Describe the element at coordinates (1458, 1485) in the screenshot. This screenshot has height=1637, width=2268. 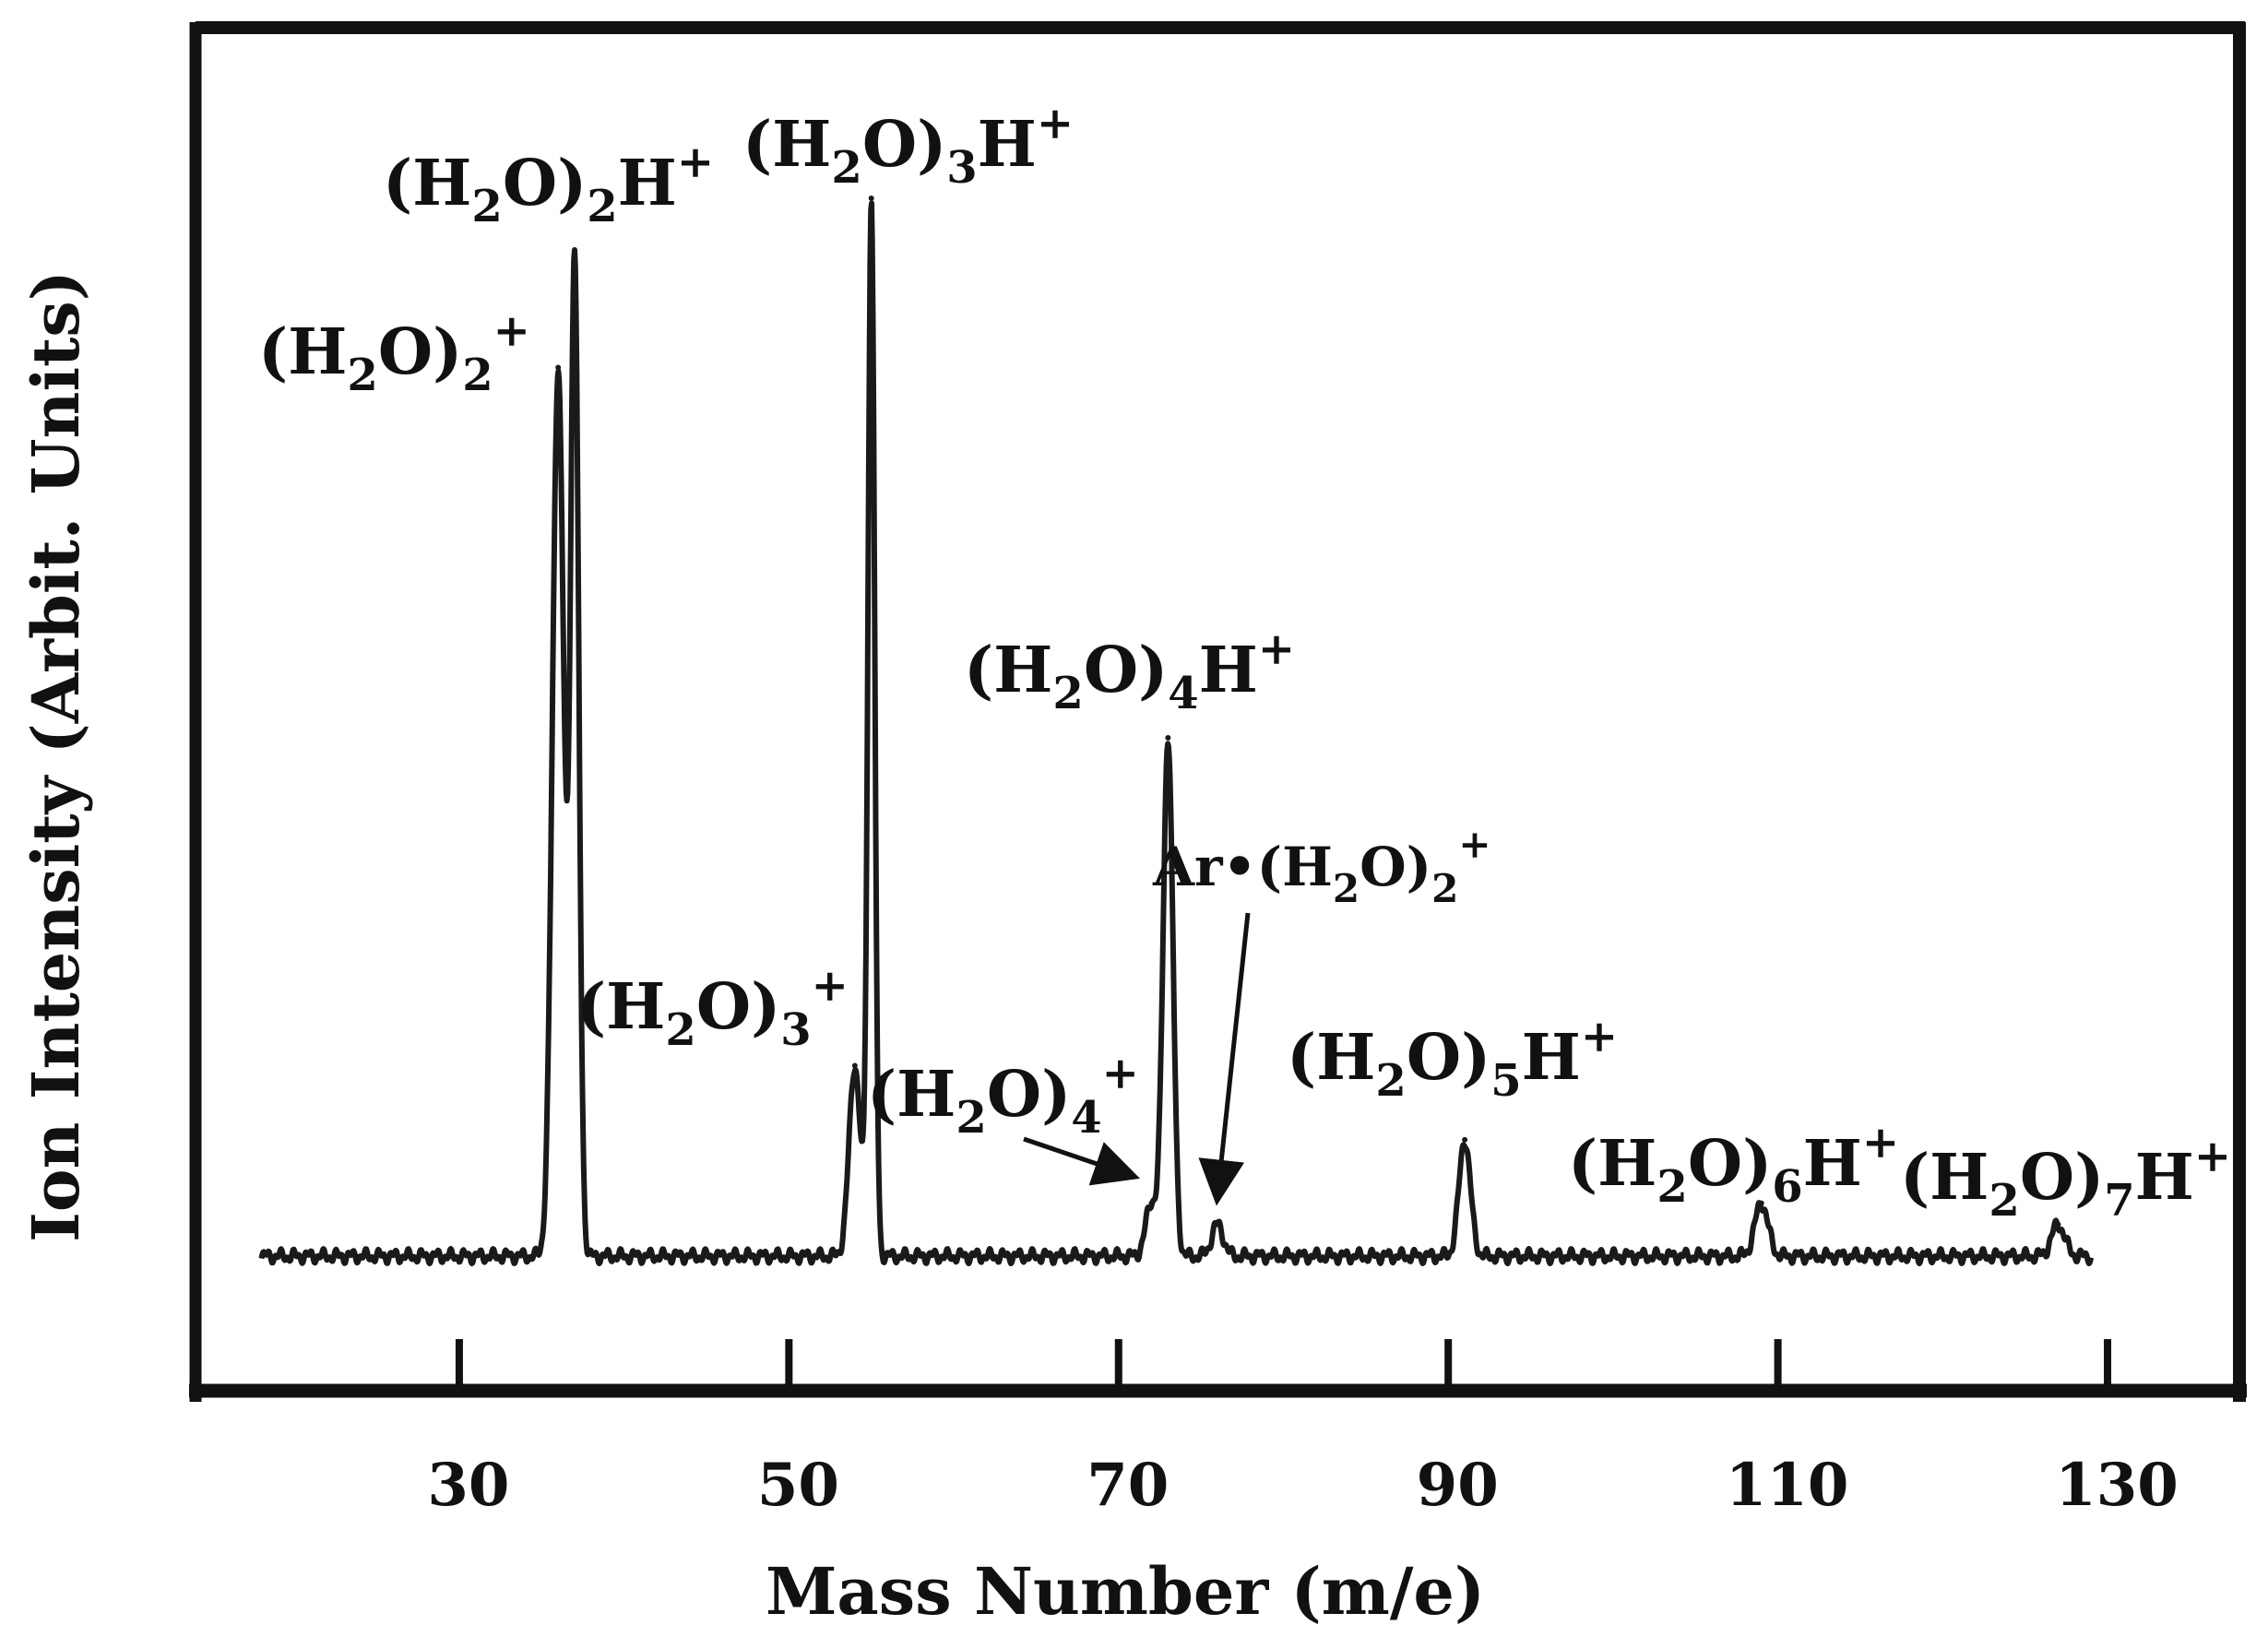
I see `x-tick-label: 90` at that location.